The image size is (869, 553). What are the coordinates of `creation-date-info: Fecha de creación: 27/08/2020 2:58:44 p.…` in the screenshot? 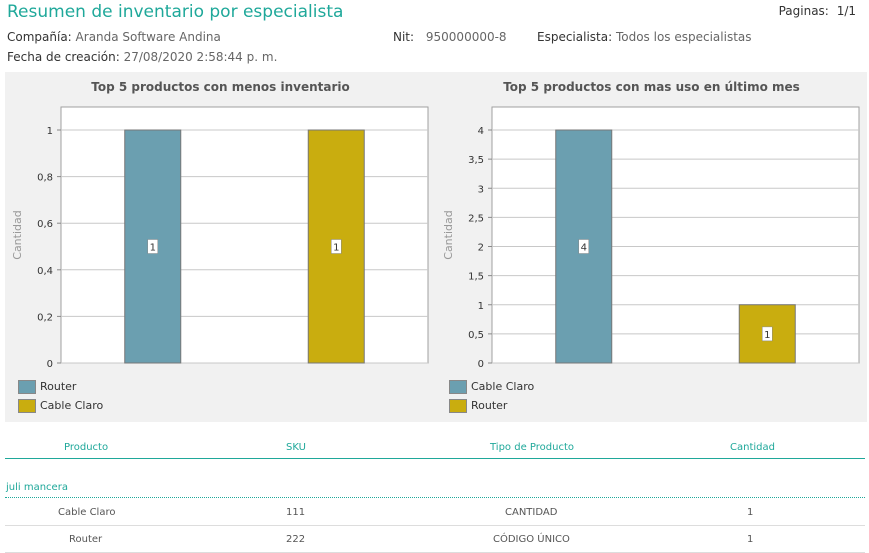 It's located at (142, 57).